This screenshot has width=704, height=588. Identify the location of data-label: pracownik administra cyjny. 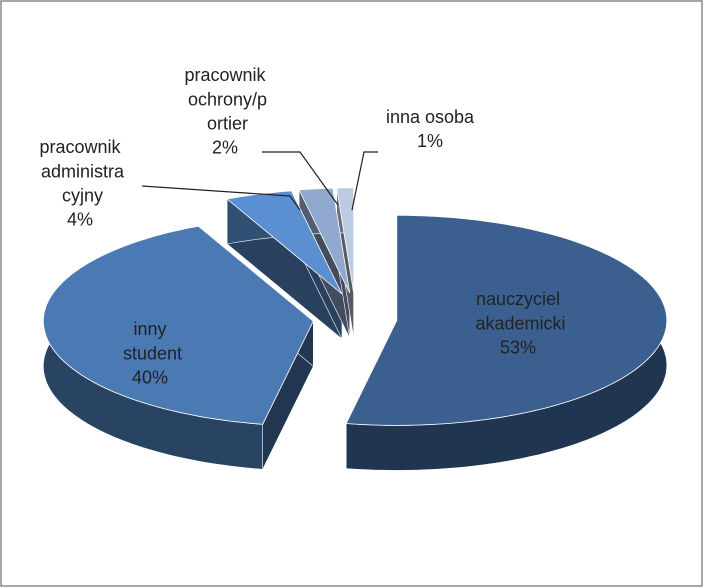
(80, 171).